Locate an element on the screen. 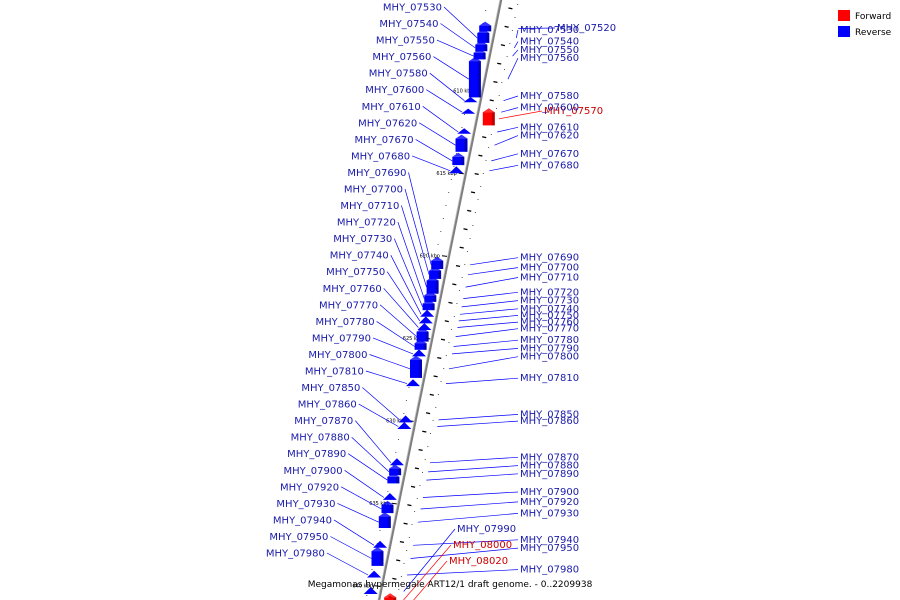 Image resolution: width=900 pixels, height=600 pixels. kbp-tick-label: 635 kbp is located at coordinates (379, 504).